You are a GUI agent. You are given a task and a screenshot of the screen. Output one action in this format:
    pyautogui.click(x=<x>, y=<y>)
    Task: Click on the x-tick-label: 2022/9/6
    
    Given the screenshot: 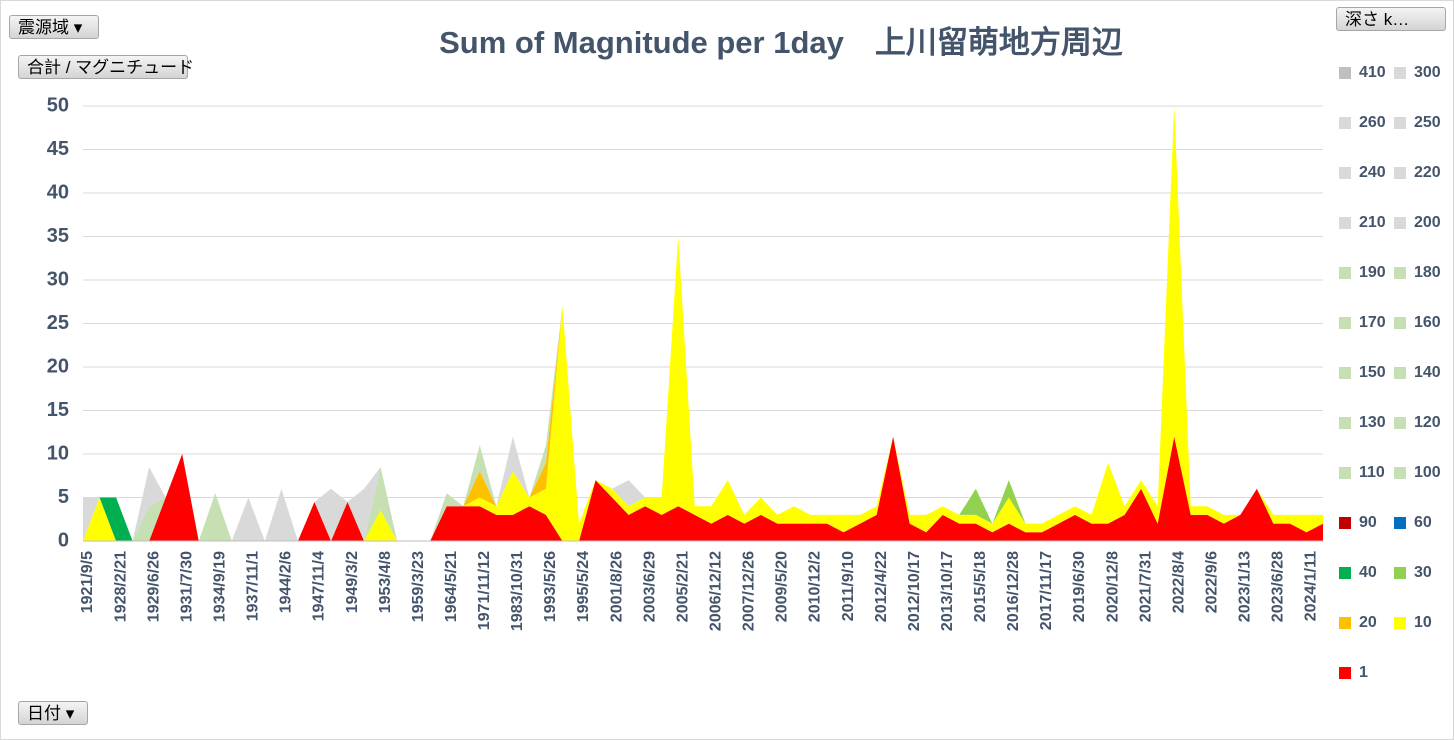 What is the action you would take?
    pyautogui.click(x=1211, y=582)
    